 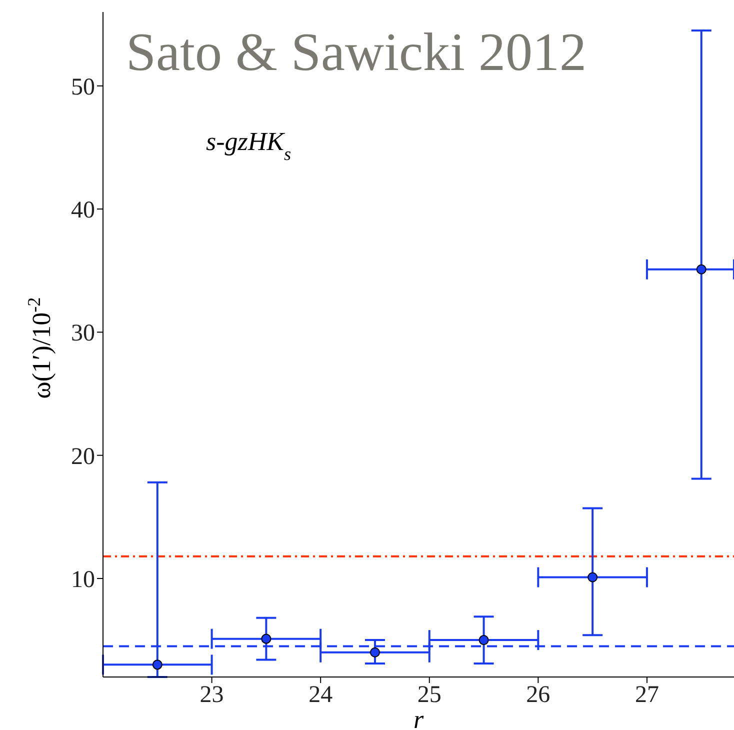 What do you see at coordinates (646, 695) in the screenshot?
I see `x-tick-label: 27` at bounding box center [646, 695].